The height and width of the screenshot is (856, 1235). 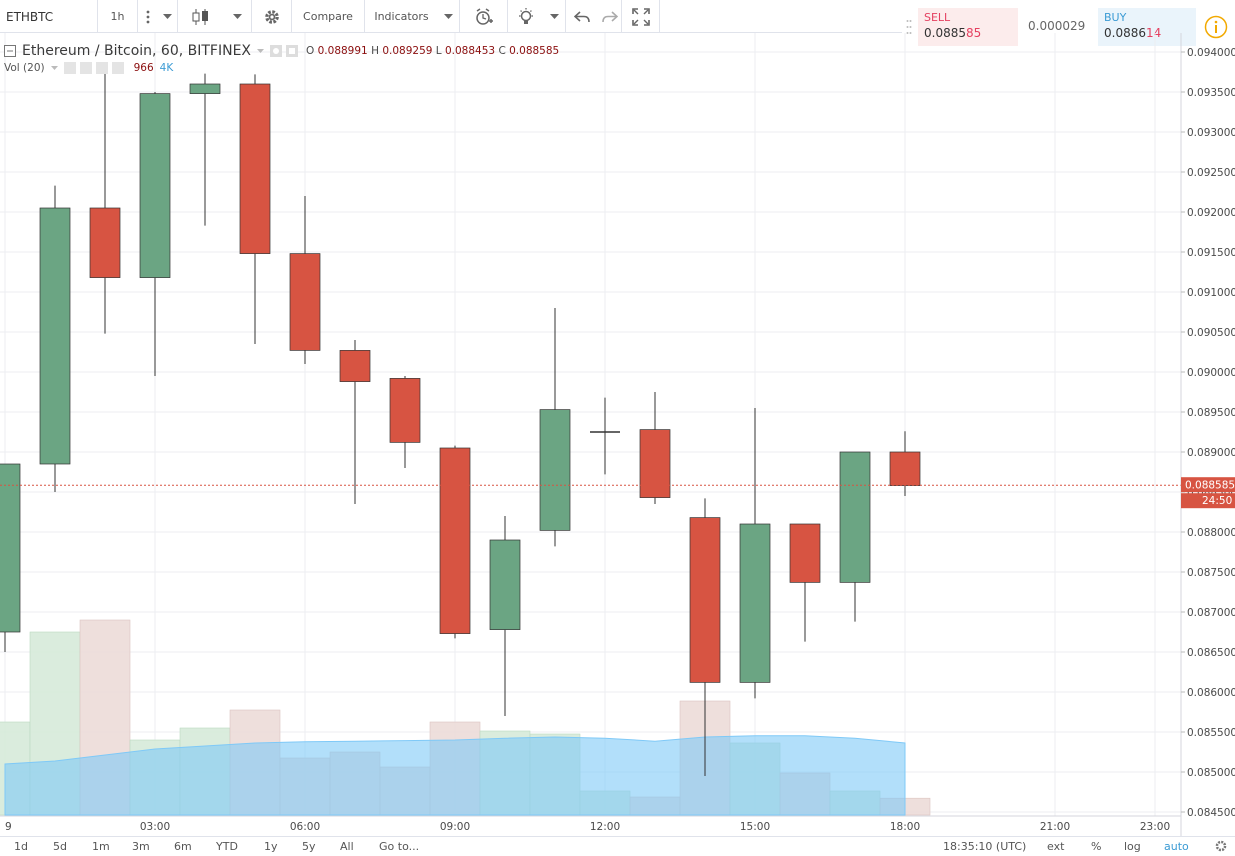 I want to click on countdown-label: 24:50, so click(x=1217, y=501).